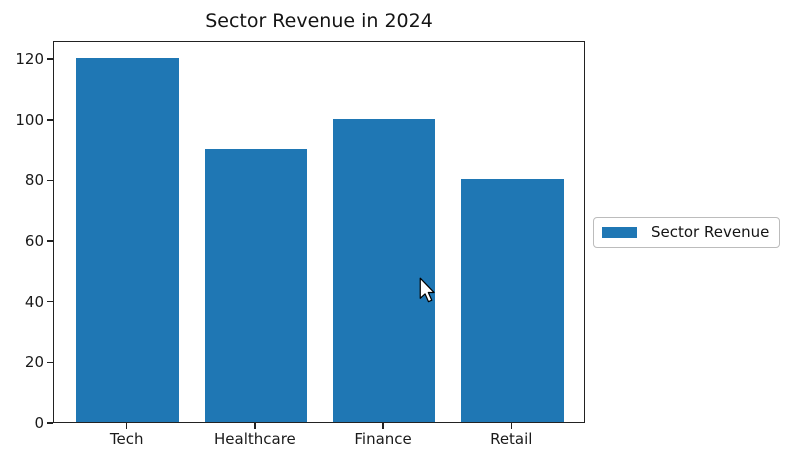 The image size is (797, 464). I want to click on bar-retail, so click(512, 300).